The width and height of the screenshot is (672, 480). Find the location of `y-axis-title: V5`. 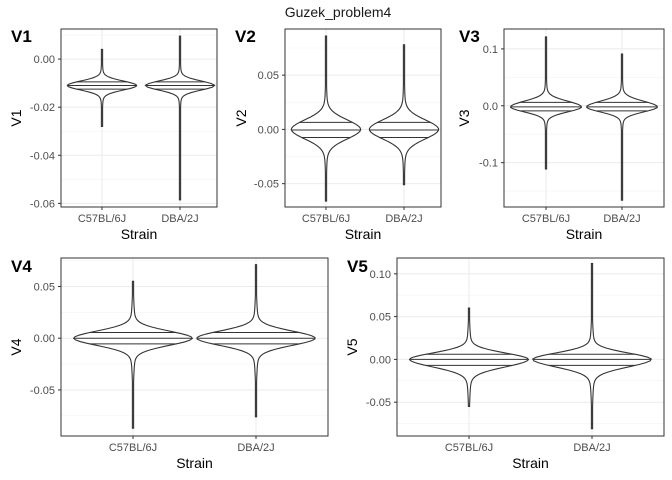

y-axis-title: V5 is located at coordinates (352, 346).